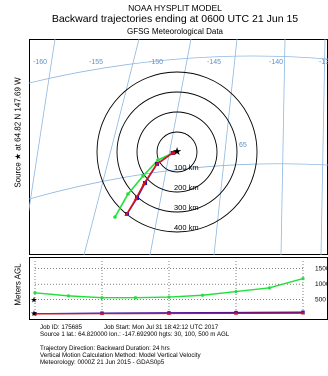  Describe the element at coordinates (186, 167) in the screenshot. I see `range-ring-label: 100 km` at that location.